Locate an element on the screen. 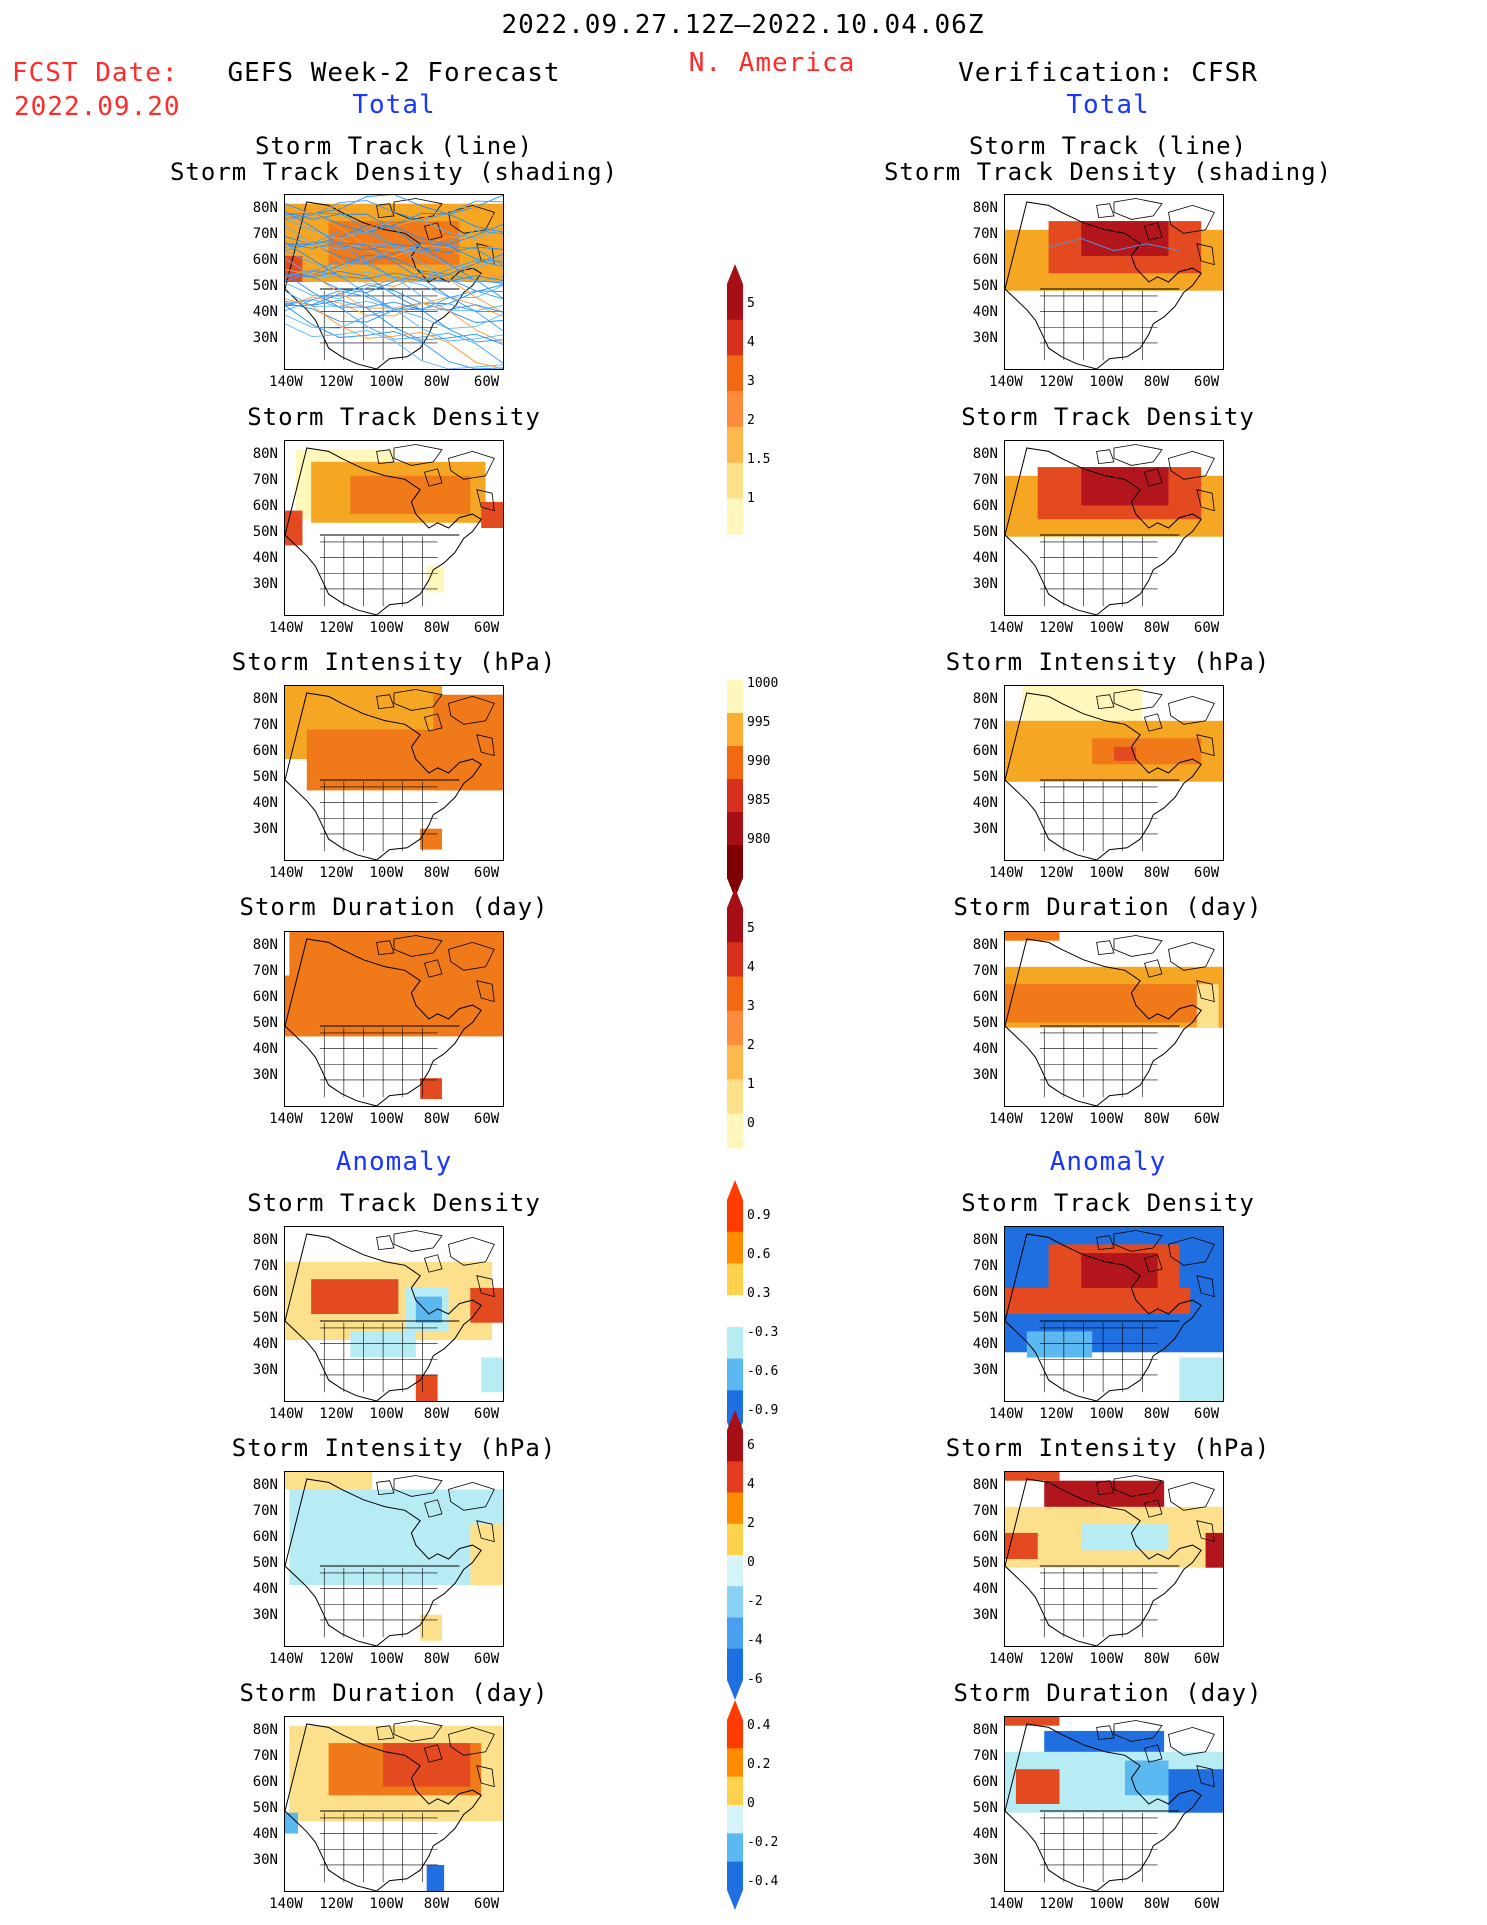 Image resolution: width=1487 pixels, height=1925 pixels. verification-map-anom_density is located at coordinates (1114, 1314).